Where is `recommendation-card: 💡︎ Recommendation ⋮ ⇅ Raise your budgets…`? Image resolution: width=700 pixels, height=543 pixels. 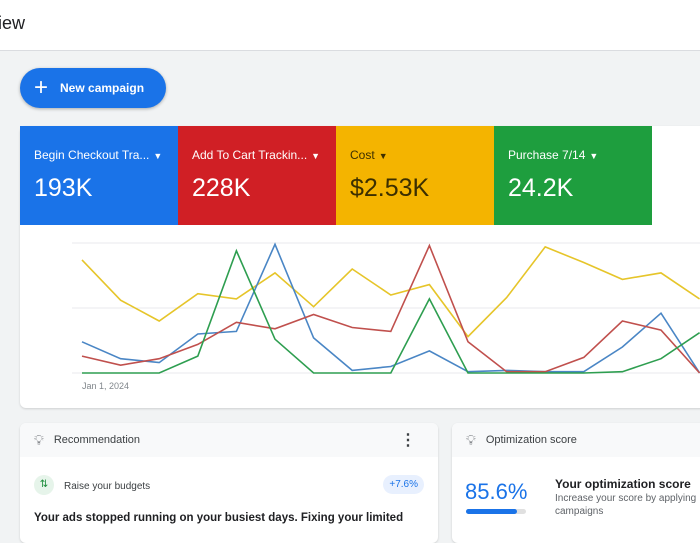
recommendation-card: 💡︎ Recommendation ⋮ ⇅ Raise your budgets… is located at coordinates (229, 483).